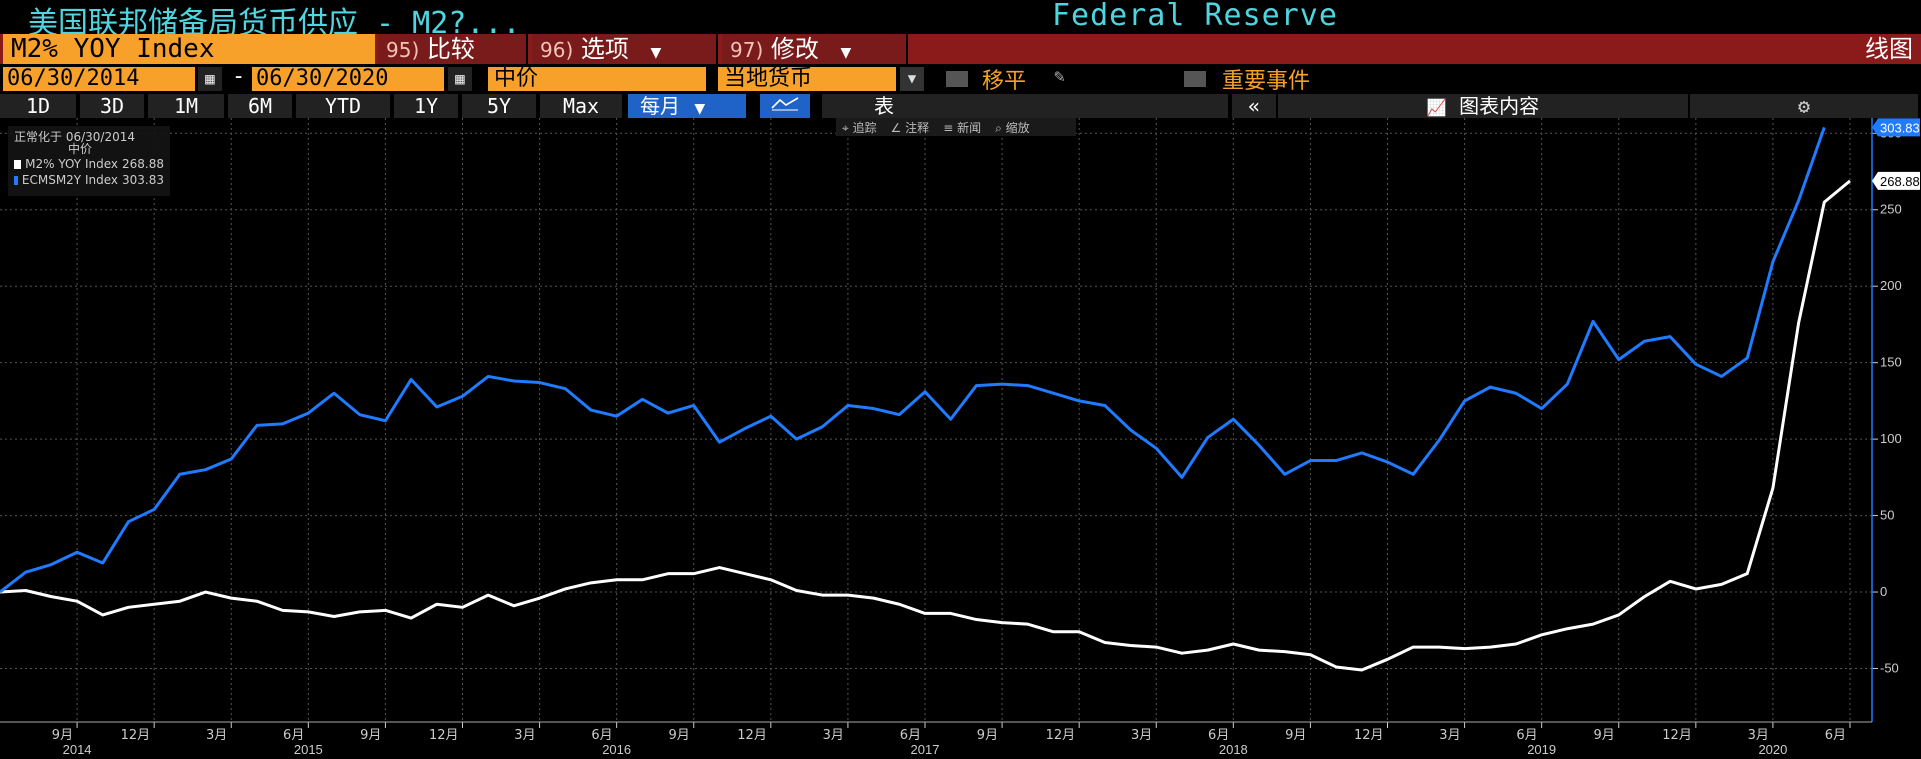  What do you see at coordinates (113, 106) in the screenshot?
I see `range-3d: 3D` at bounding box center [113, 106].